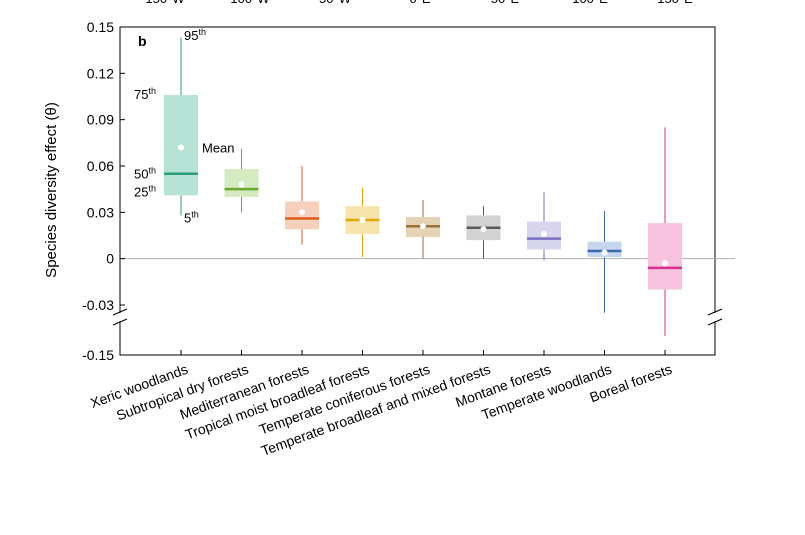 The height and width of the screenshot is (535, 805). What do you see at coordinates (335, 3) in the screenshot?
I see `top-tick-label: 50°W` at bounding box center [335, 3].